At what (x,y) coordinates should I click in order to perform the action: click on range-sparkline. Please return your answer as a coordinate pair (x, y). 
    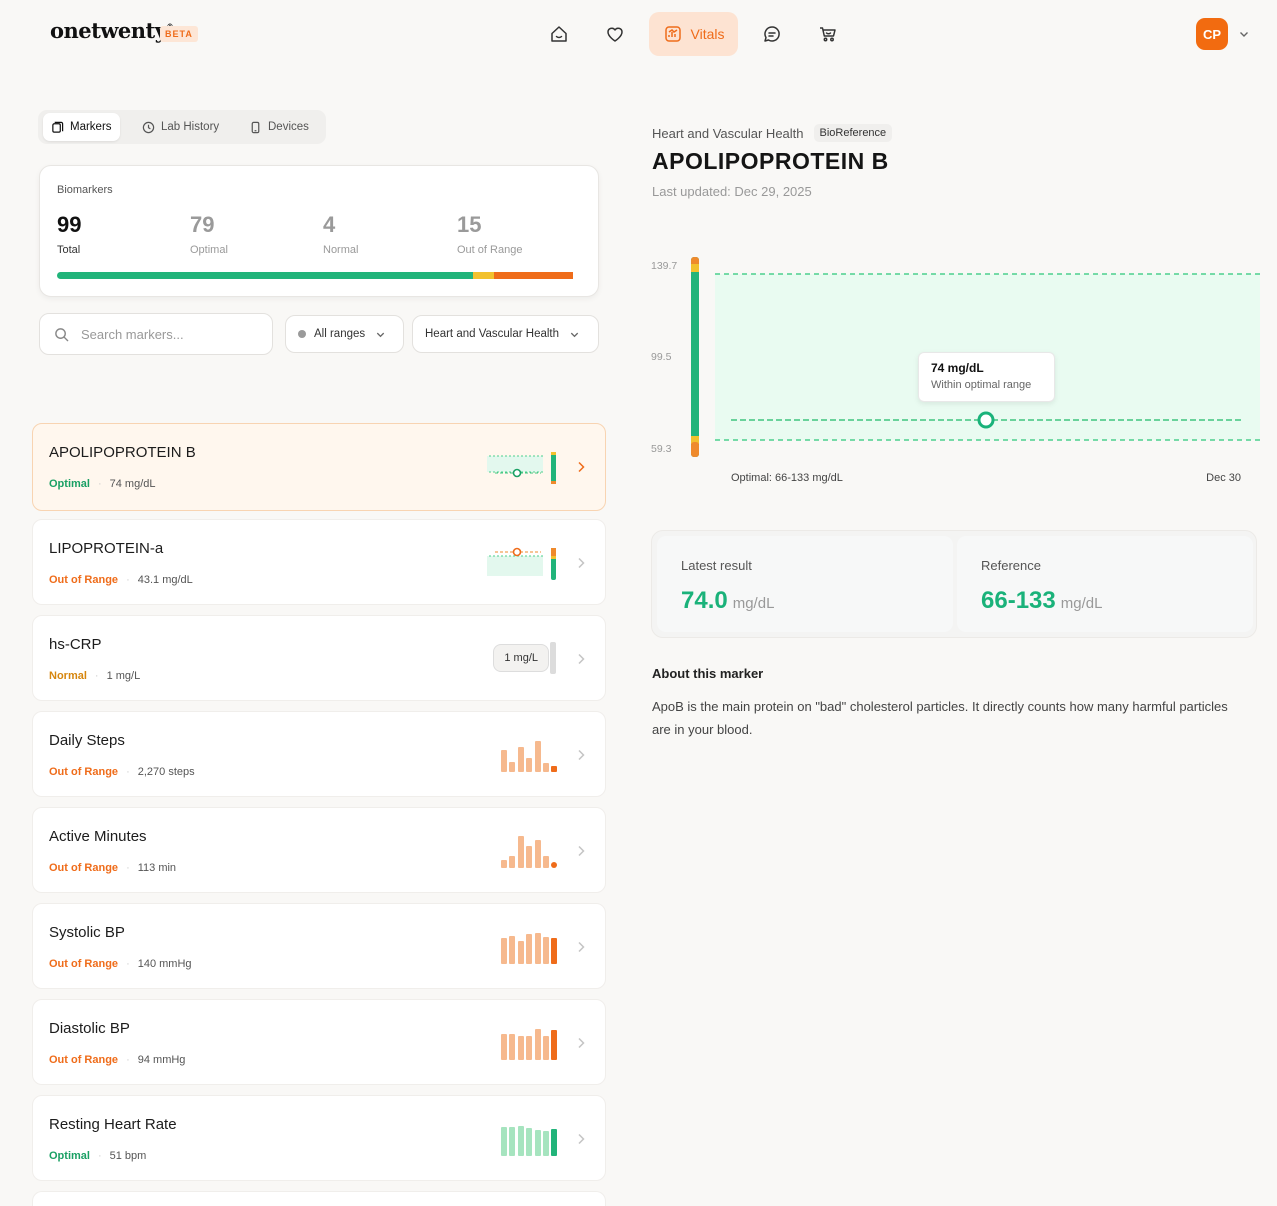
    Looking at the image, I should click on (523, 562).